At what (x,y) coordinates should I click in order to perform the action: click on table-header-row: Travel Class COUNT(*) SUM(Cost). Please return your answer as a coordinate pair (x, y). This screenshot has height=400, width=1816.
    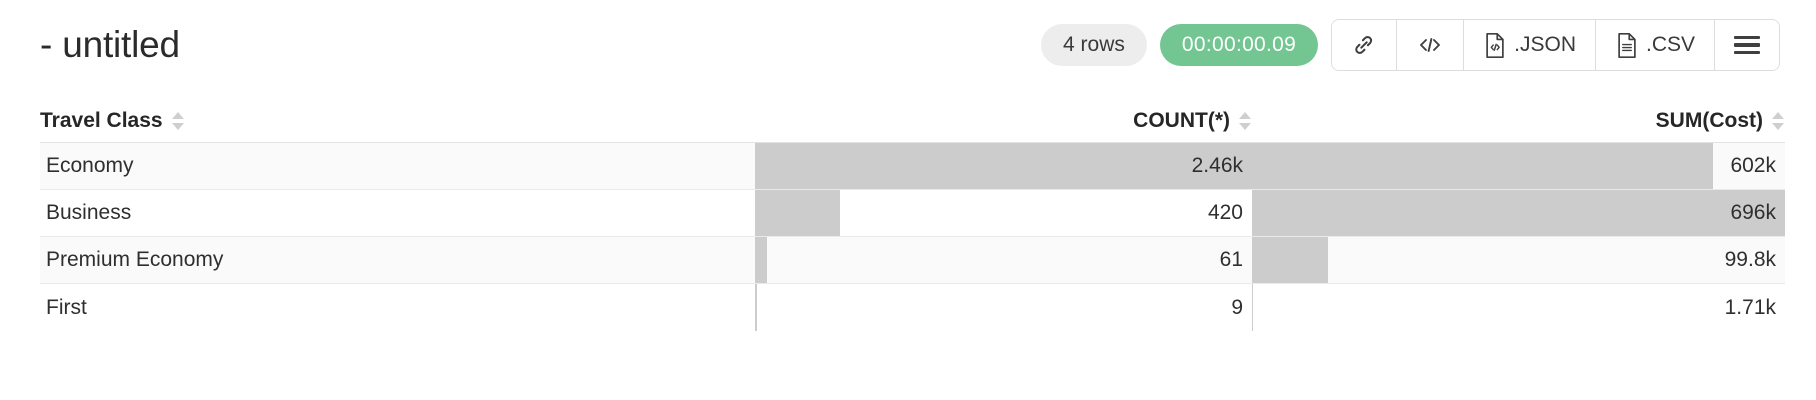
    Looking at the image, I should click on (912, 119).